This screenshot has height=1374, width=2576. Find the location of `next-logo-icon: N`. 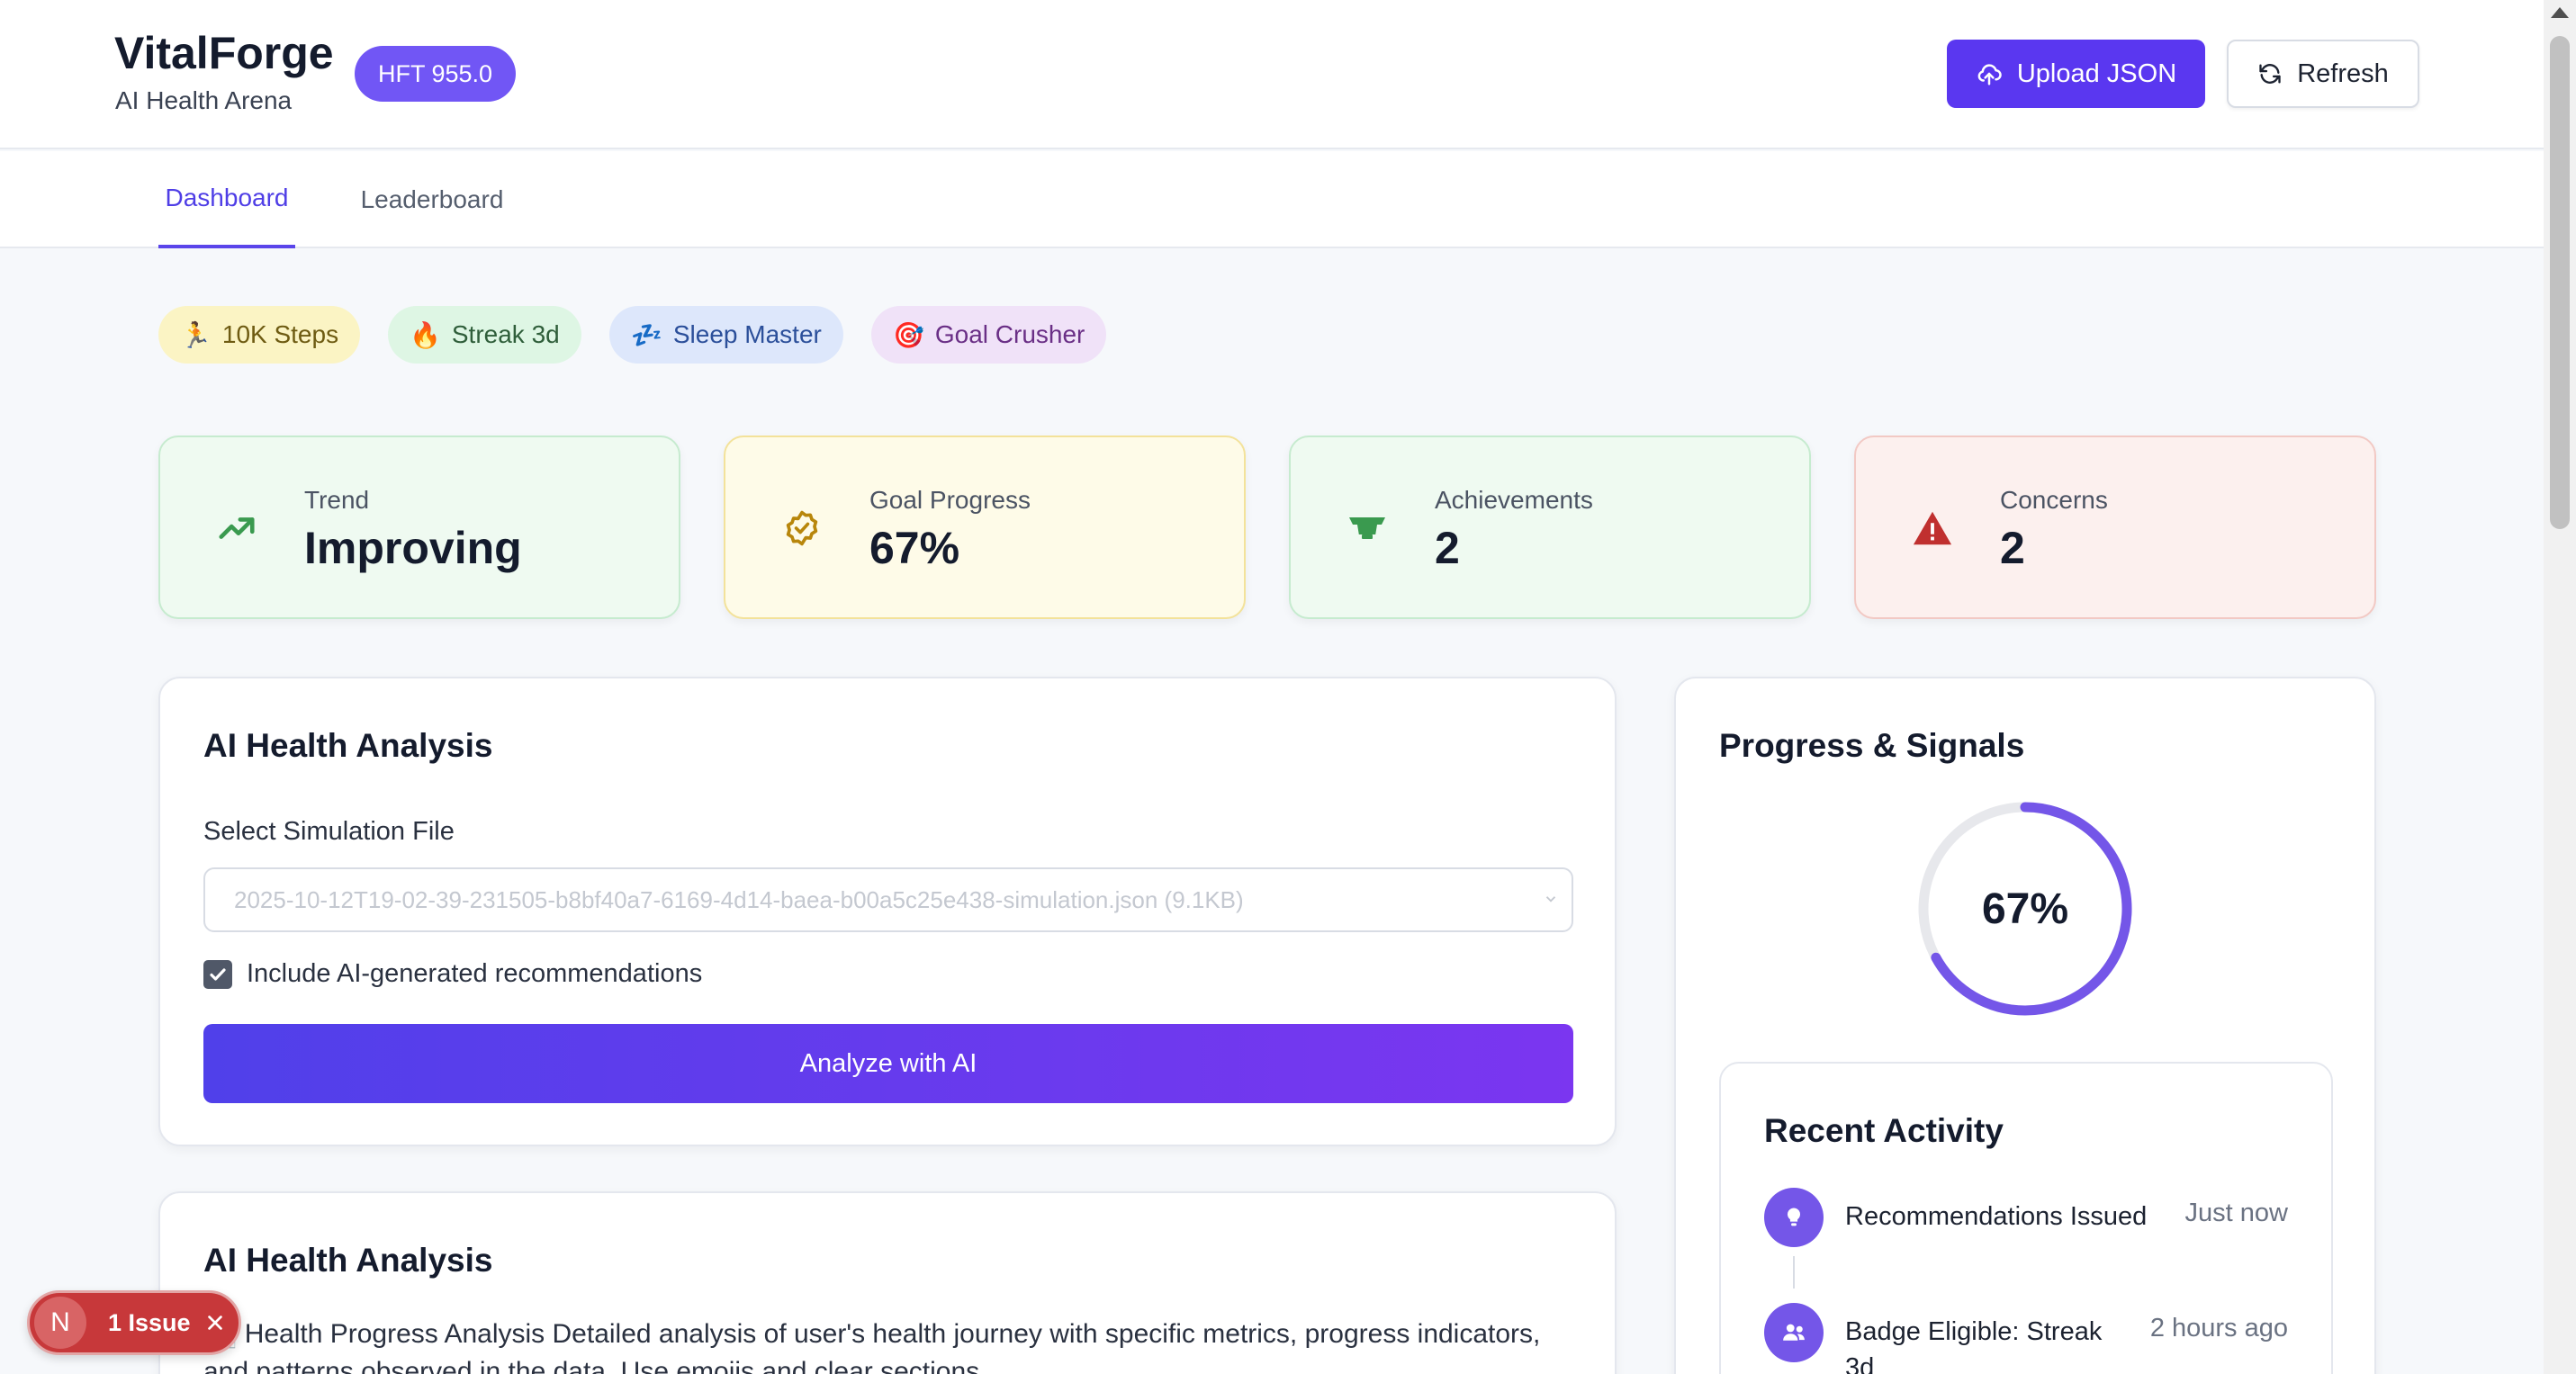

next-logo-icon: N is located at coordinates (60, 1323).